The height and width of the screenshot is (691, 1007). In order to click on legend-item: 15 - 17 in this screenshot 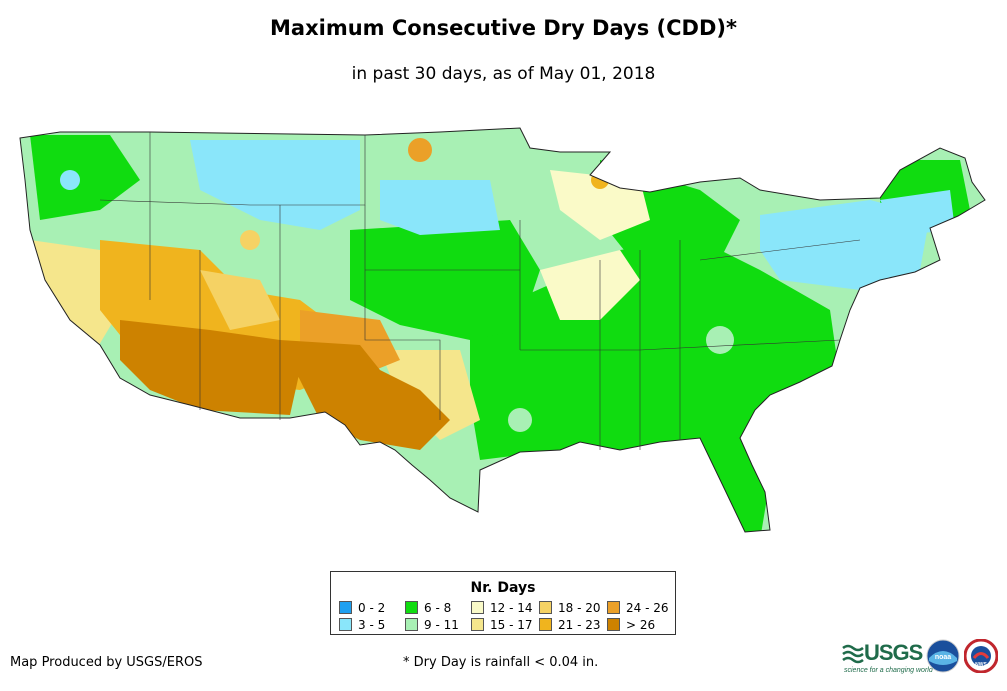, I will do `click(502, 625)`.